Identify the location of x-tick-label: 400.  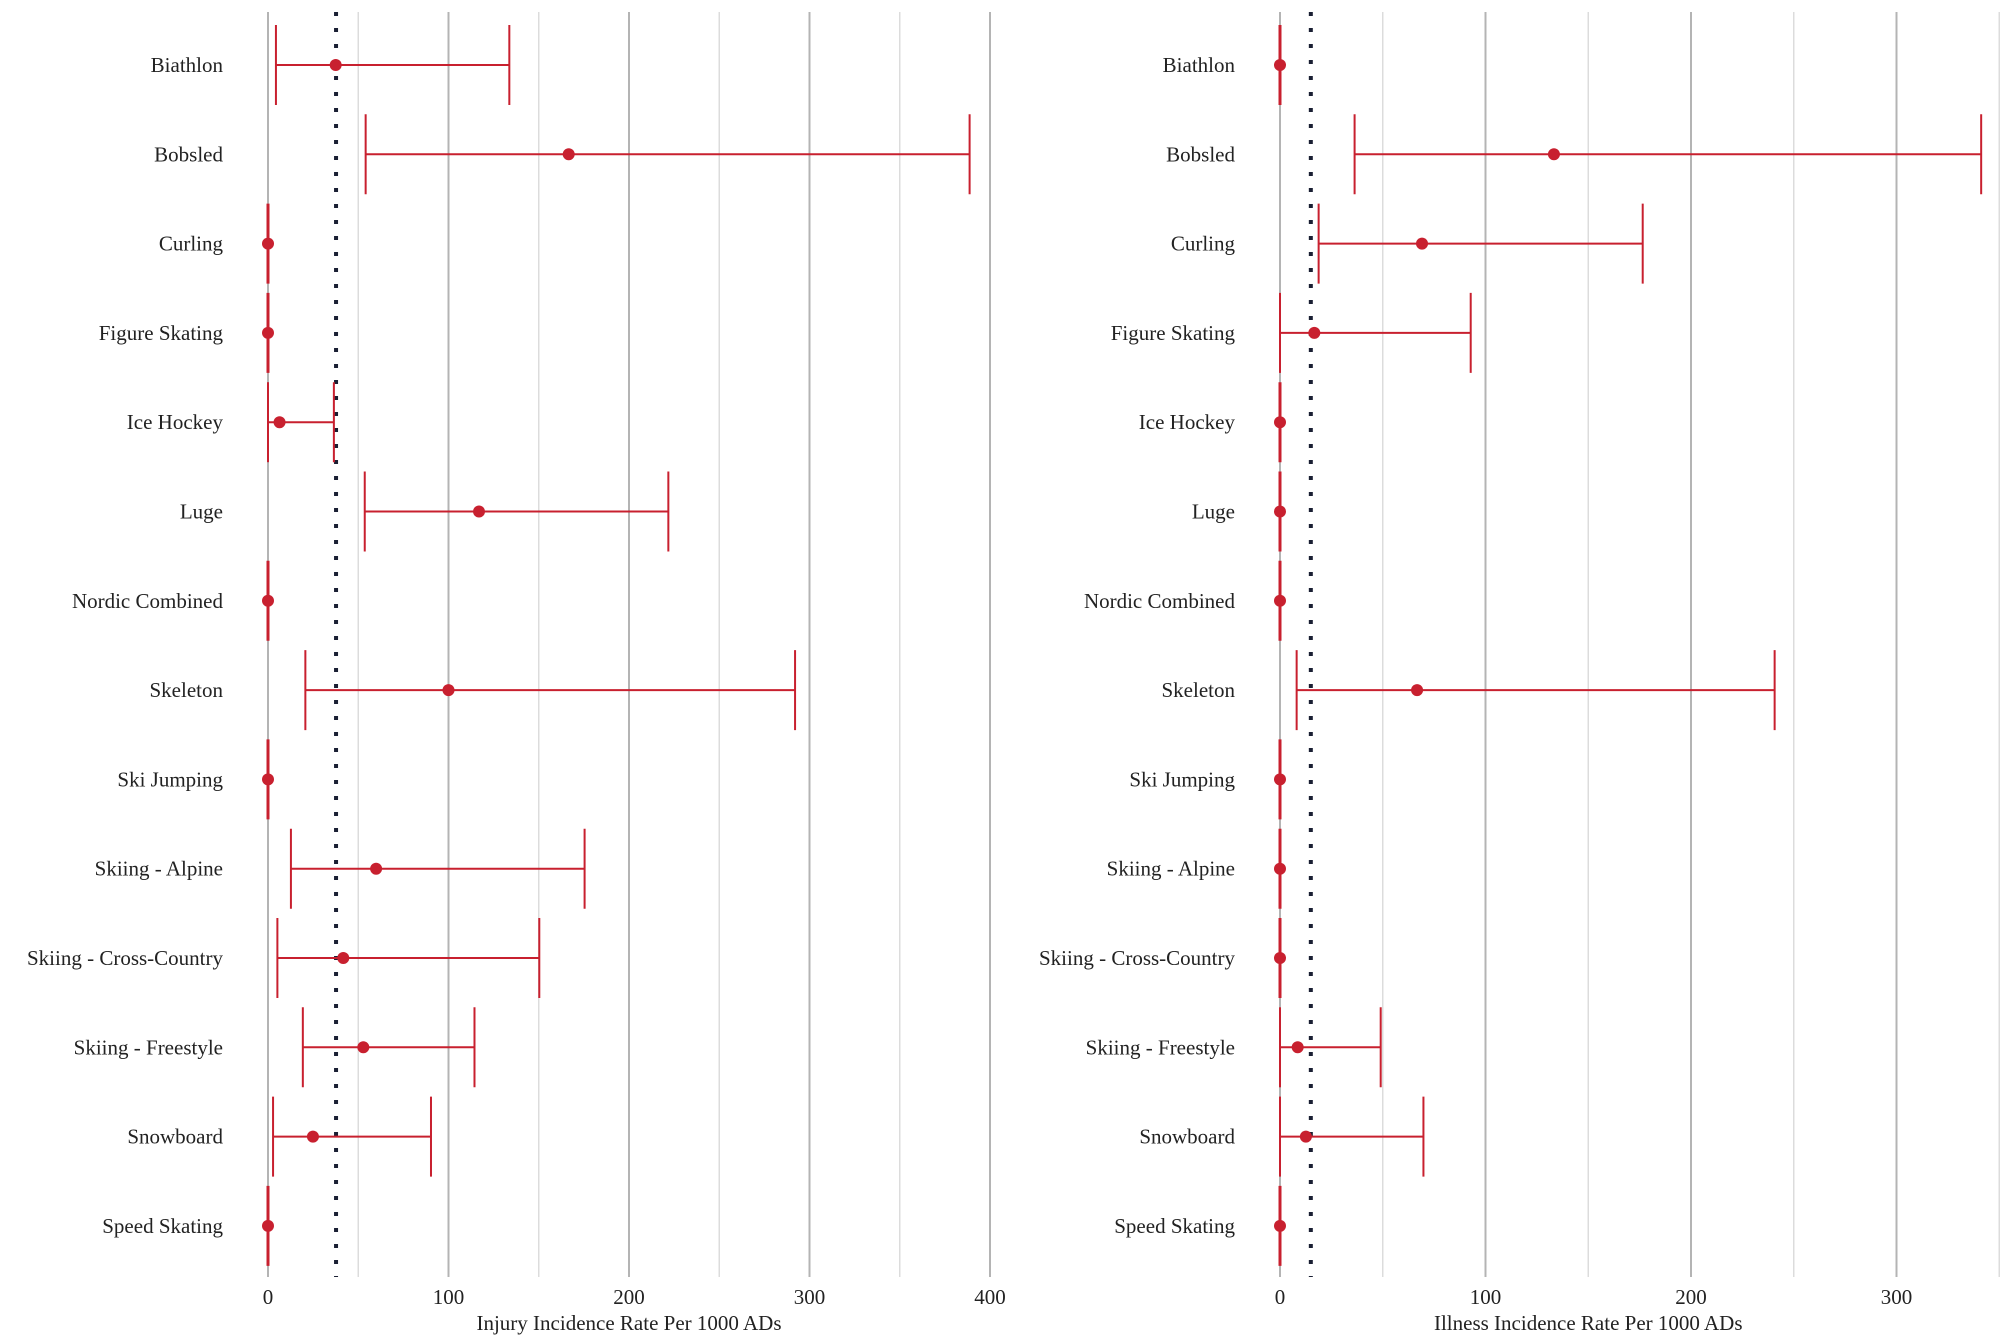
(990, 1297).